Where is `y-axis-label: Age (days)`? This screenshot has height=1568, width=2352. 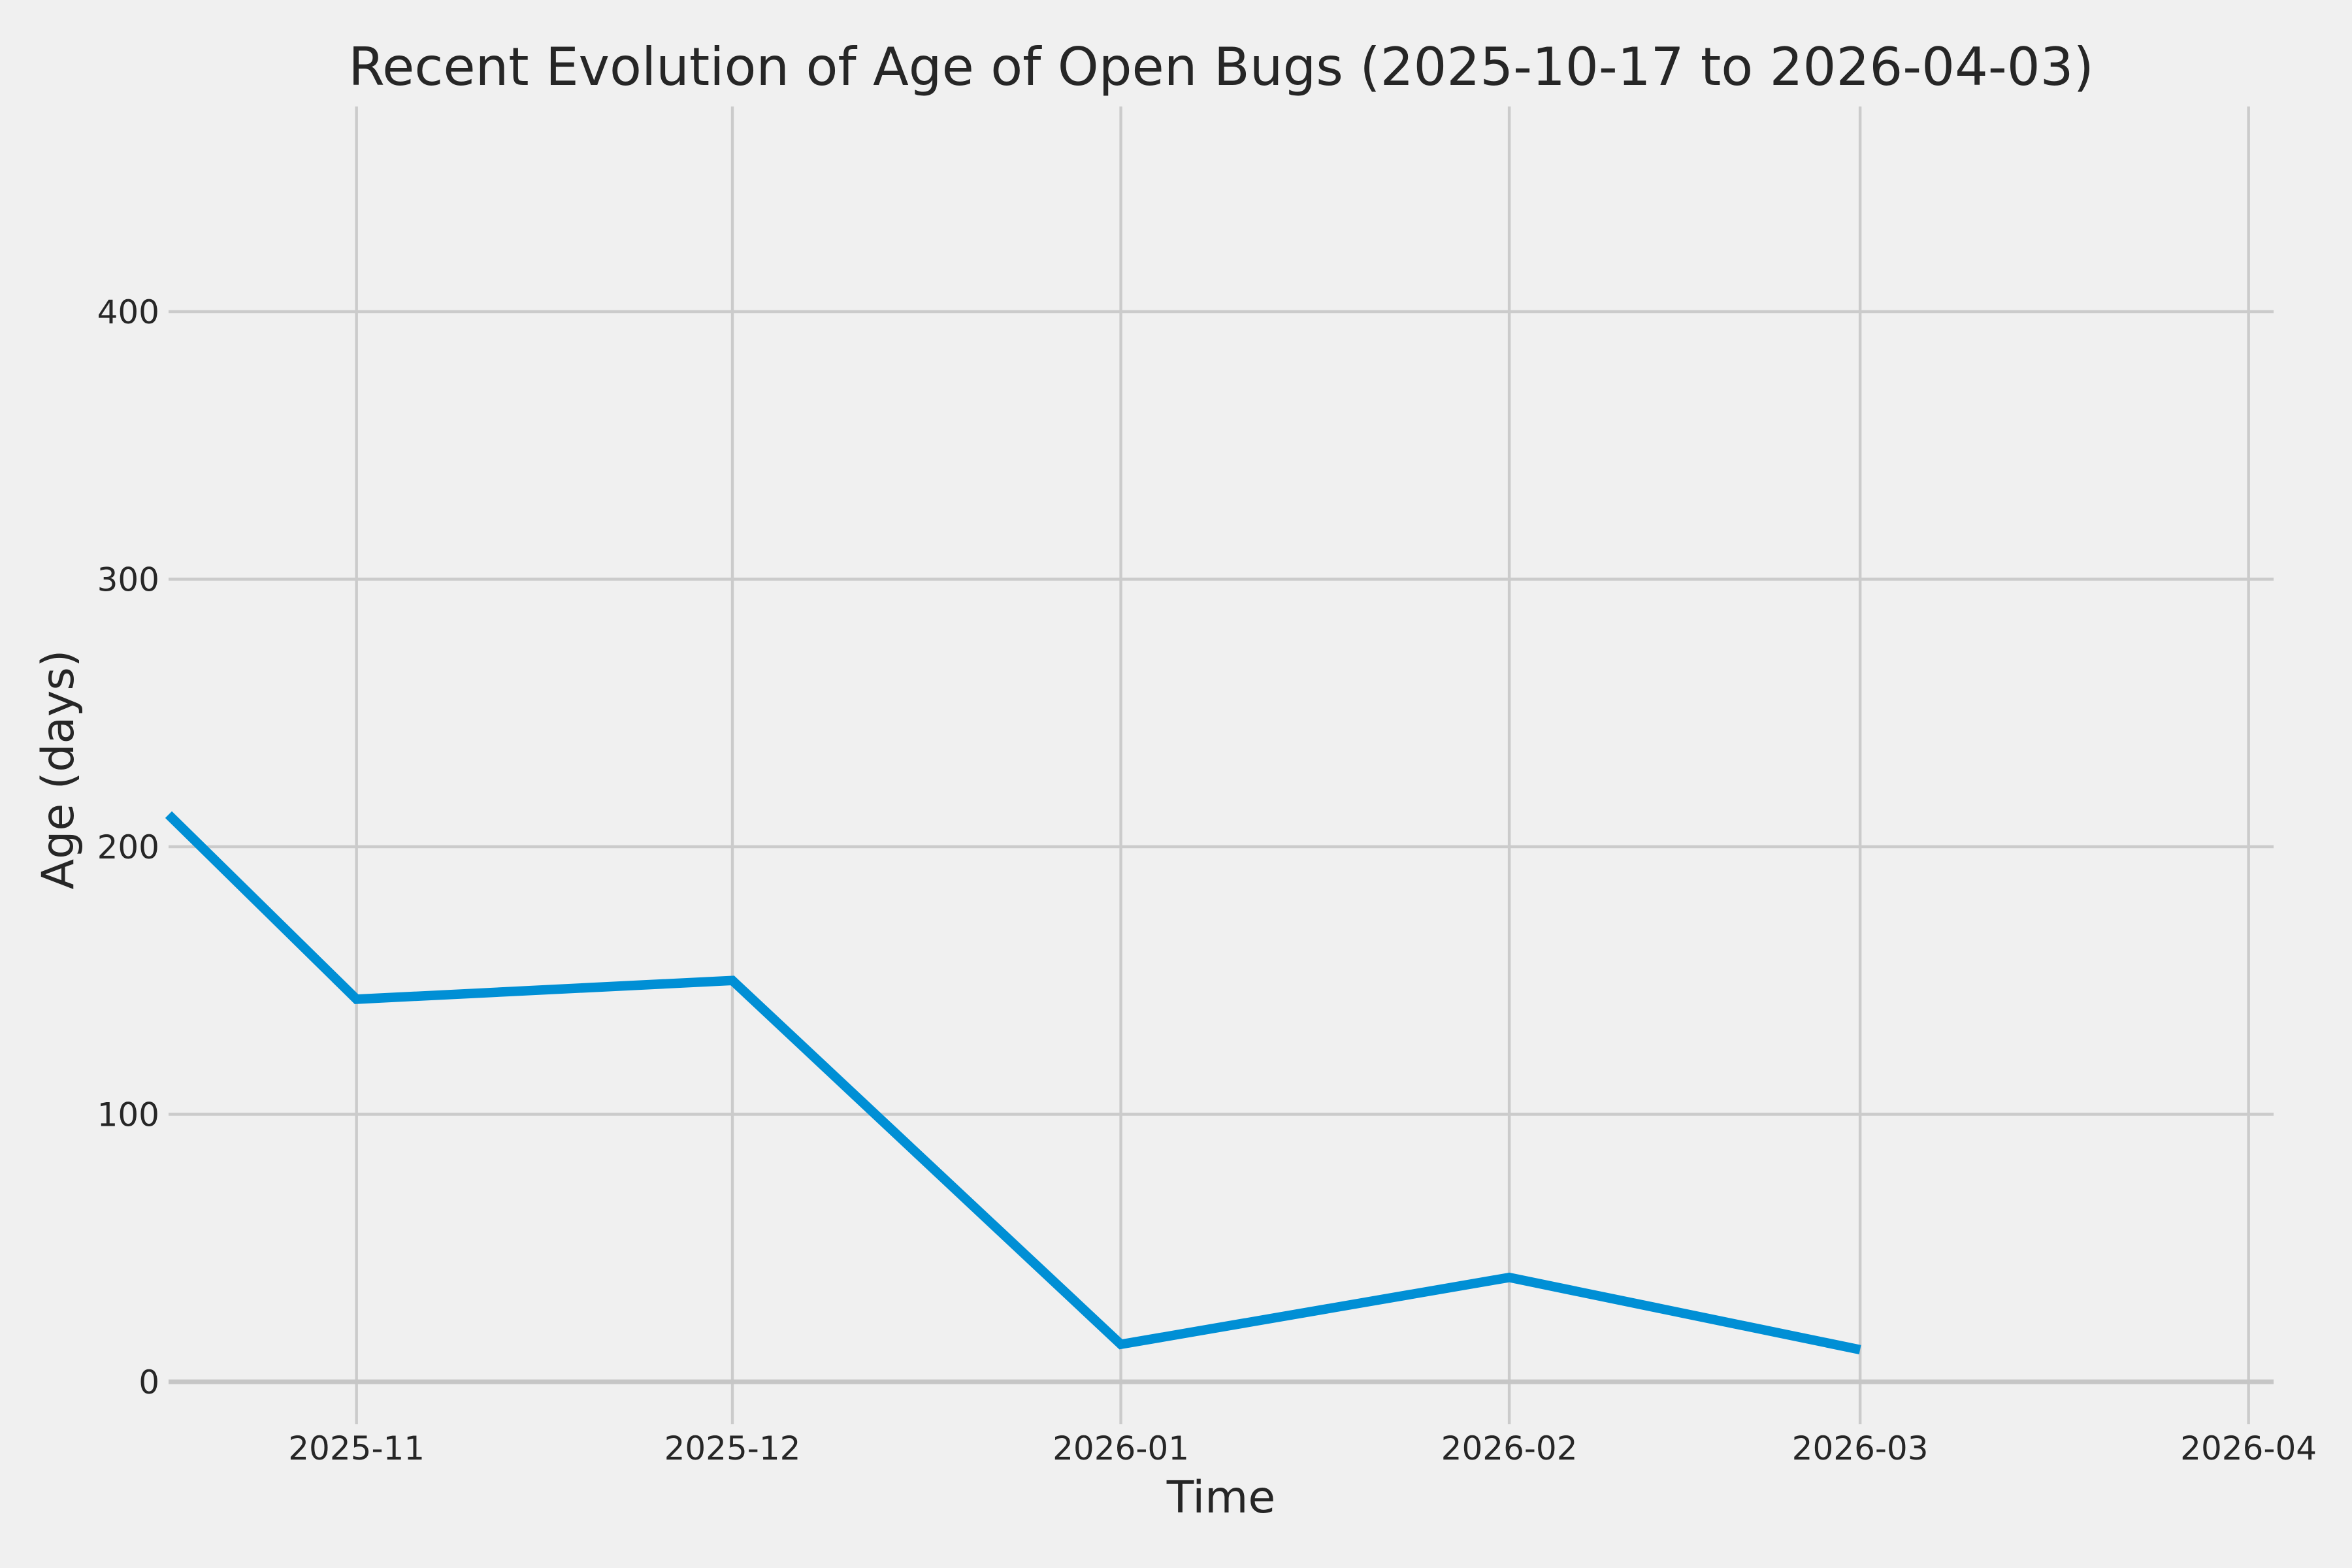
y-axis-label: Age (days) is located at coordinates (58, 770).